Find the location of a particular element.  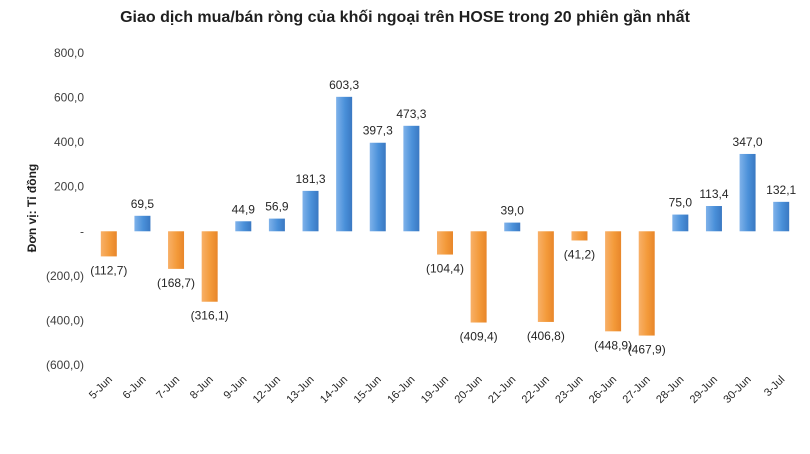

bar-7-Jun is located at coordinates (176, 250).